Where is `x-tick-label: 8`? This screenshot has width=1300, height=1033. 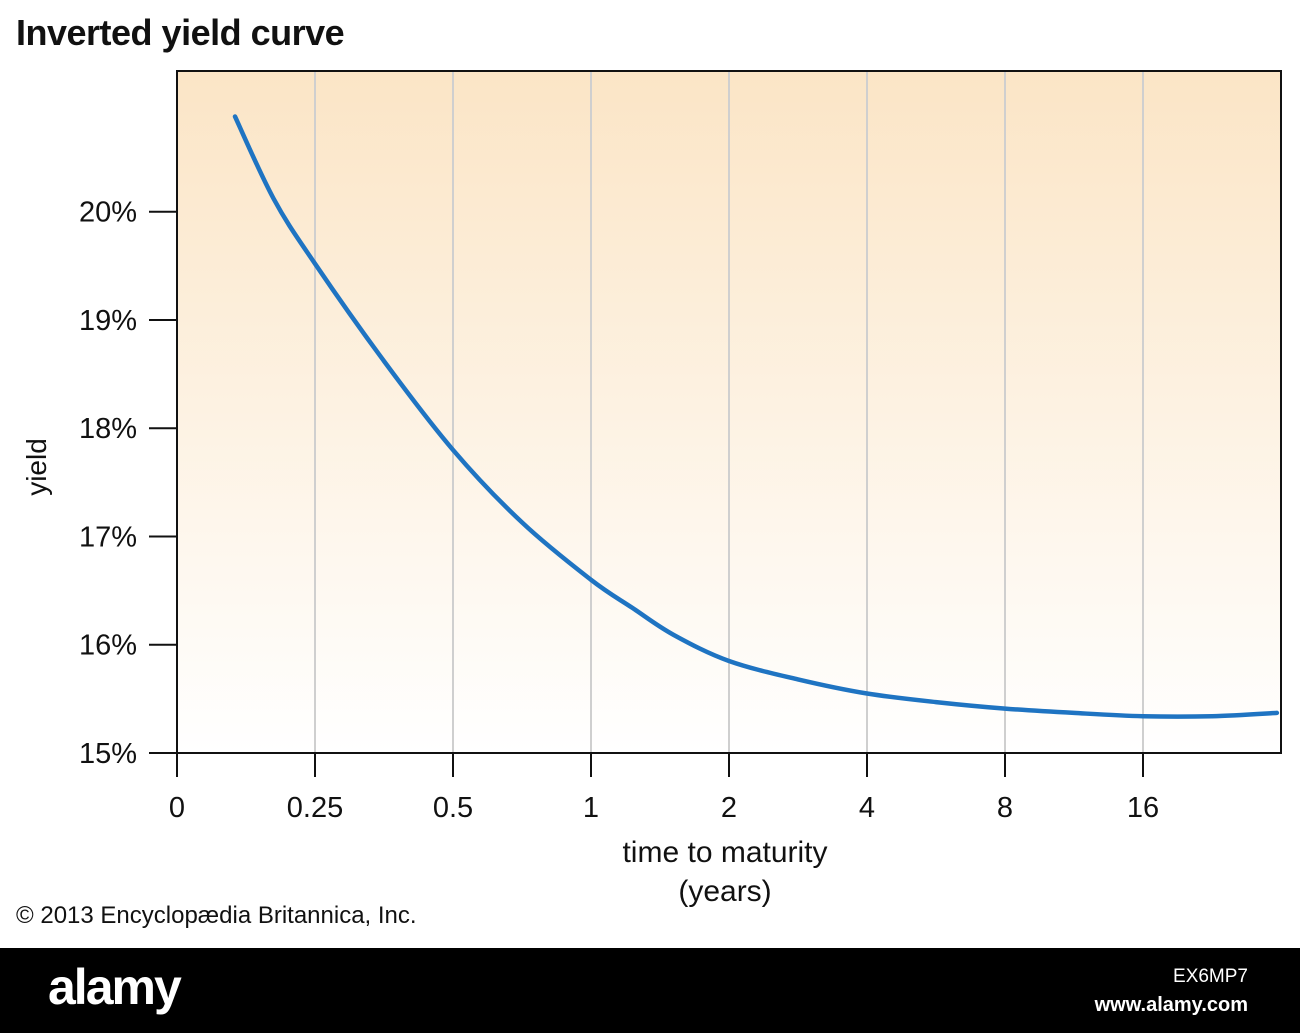
x-tick-label: 8 is located at coordinates (1005, 808).